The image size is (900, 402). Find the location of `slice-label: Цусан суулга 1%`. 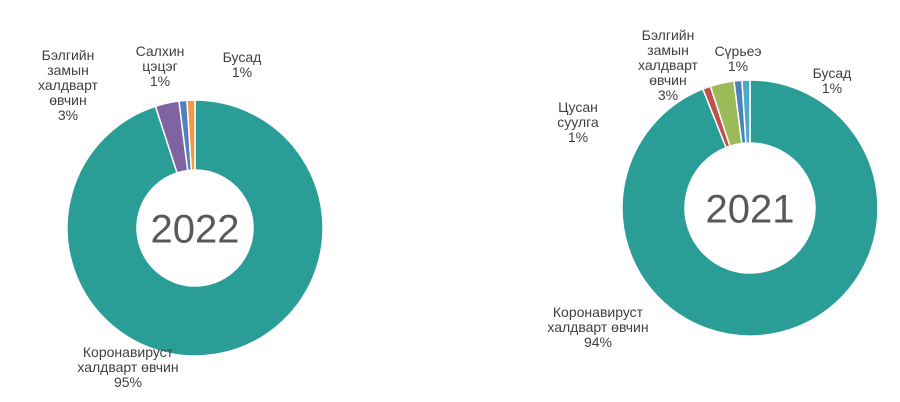

slice-label: Цусан суулга 1% is located at coordinates (578, 122).